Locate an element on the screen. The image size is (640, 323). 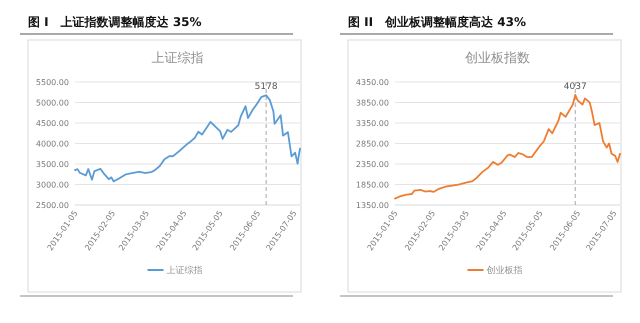
y-tick-label: 2500.00 is located at coordinates (52, 205).